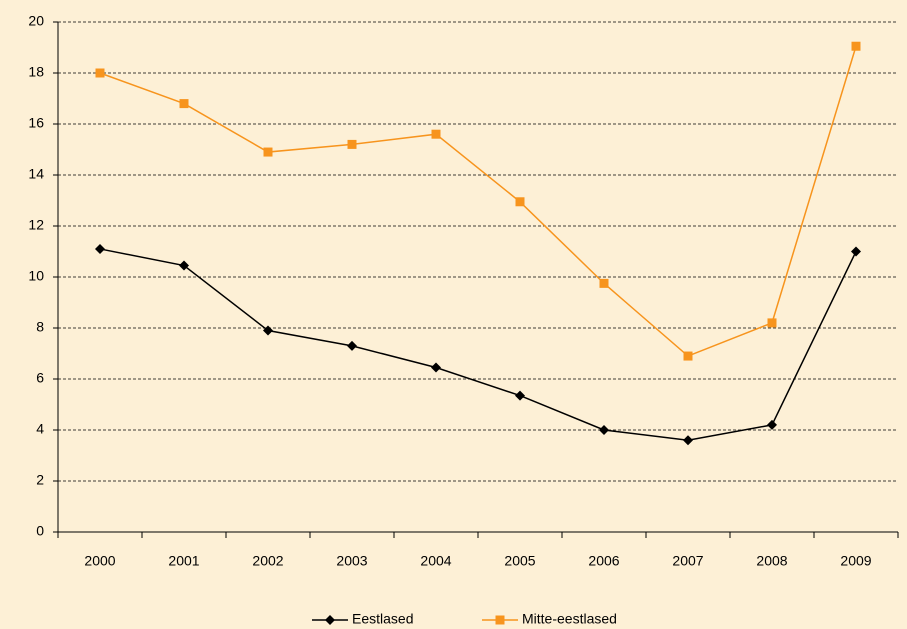 This screenshot has height=629, width=907. What do you see at coordinates (435, 561) in the screenshot?
I see `x-tick-label: 2004` at bounding box center [435, 561].